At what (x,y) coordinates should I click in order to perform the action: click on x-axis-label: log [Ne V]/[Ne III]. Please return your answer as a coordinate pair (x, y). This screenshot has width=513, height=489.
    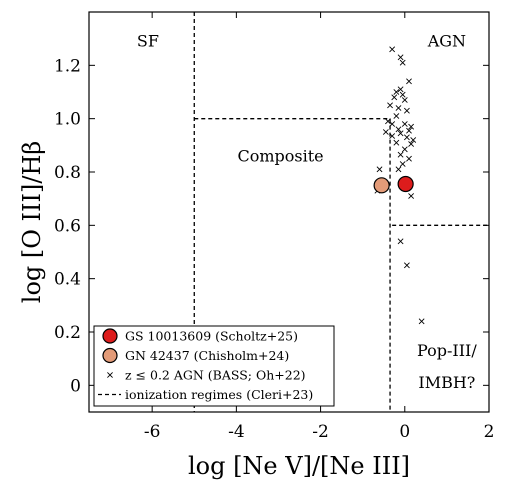
    Looking at the image, I should click on (299, 466).